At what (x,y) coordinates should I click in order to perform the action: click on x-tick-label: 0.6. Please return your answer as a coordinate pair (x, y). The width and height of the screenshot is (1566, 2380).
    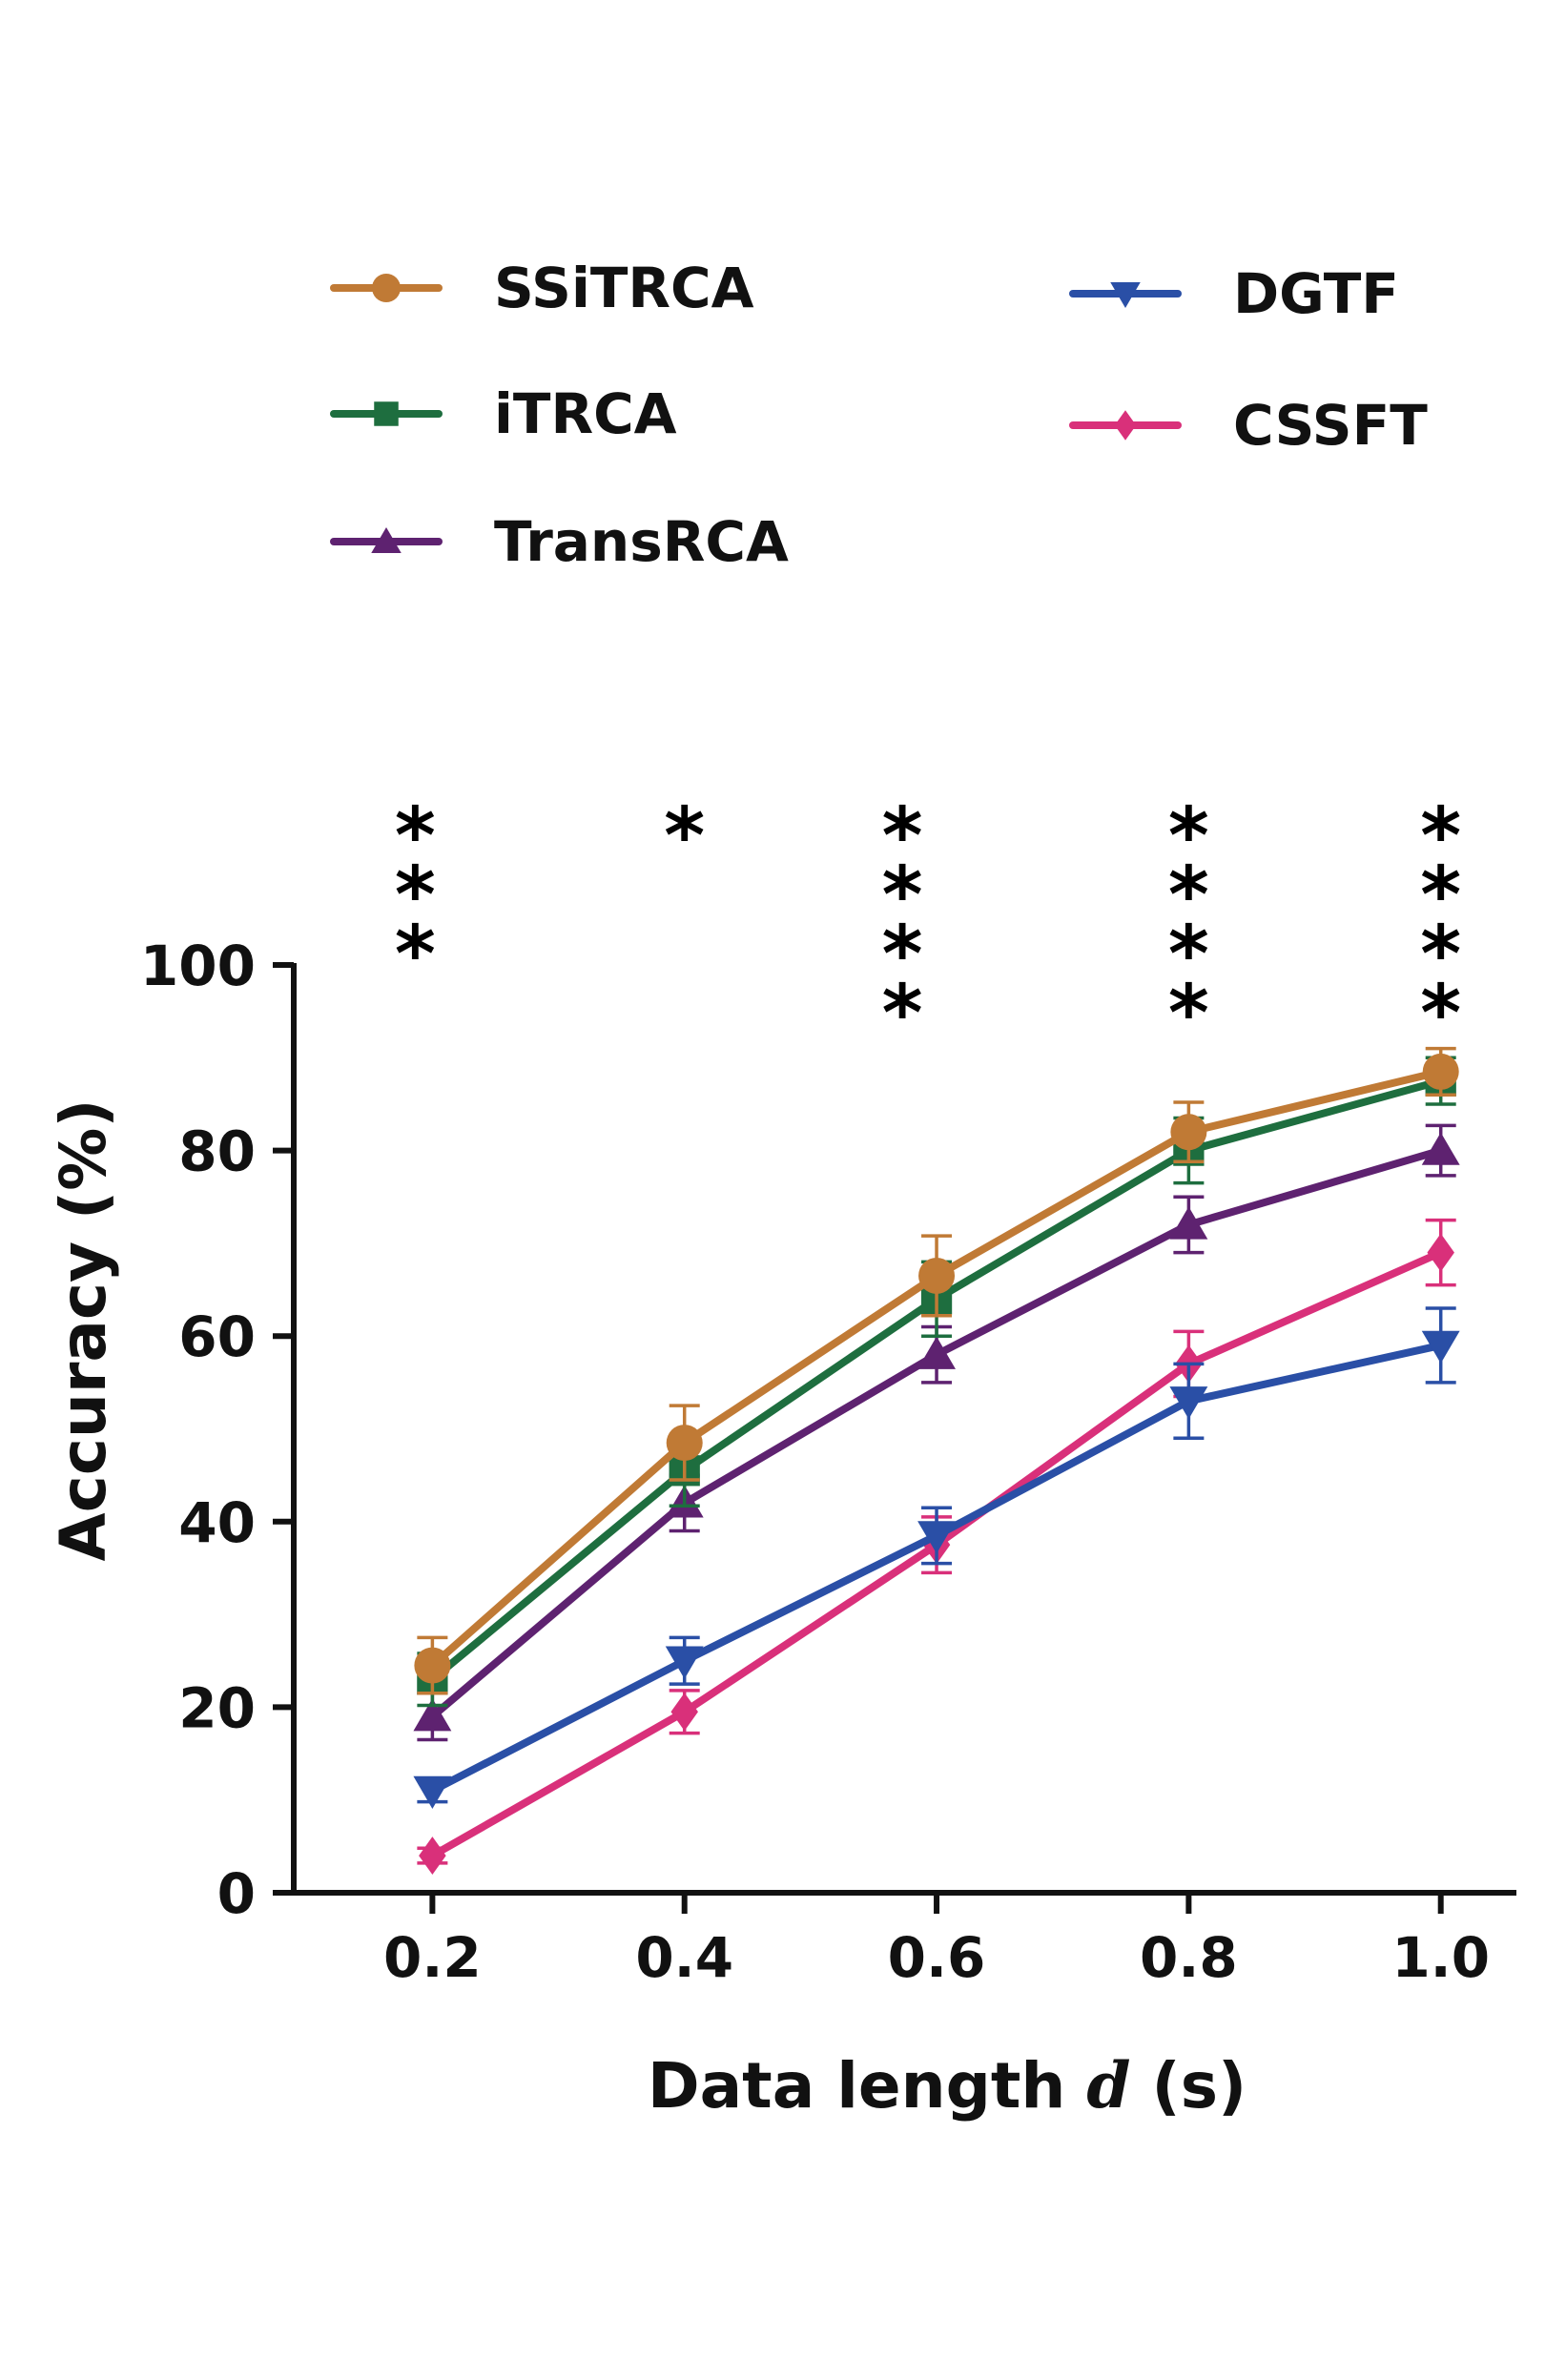
    Looking at the image, I should click on (937, 1957).